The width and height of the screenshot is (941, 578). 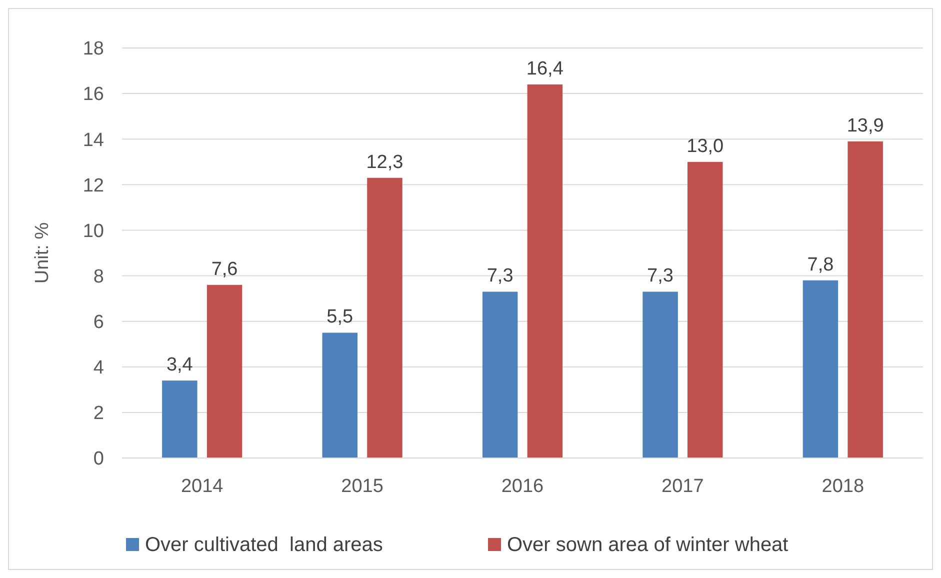 What do you see at coordinates (264, 545) in the screenshot?
I see `legend-label: Over cultivated land areas` at bounding box center [264, 545].